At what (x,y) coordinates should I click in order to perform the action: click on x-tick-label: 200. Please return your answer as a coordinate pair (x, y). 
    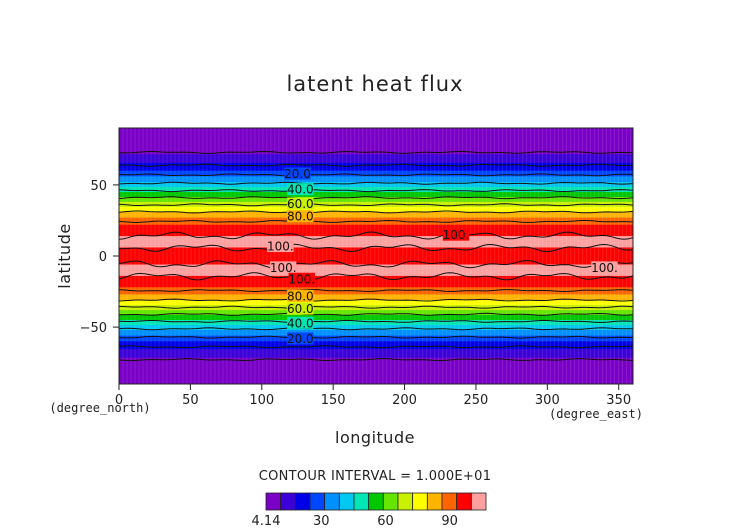
    Looking at the image, I should click on (404, 400).